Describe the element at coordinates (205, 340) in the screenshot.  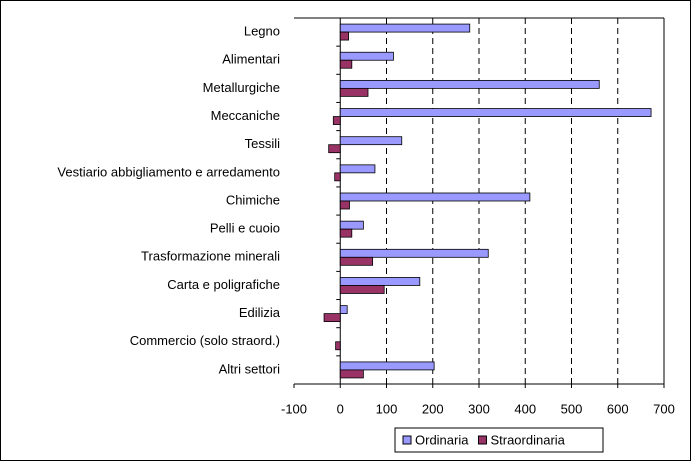
I see `y-tick-label: Commercio (solo straord.)` at that location.